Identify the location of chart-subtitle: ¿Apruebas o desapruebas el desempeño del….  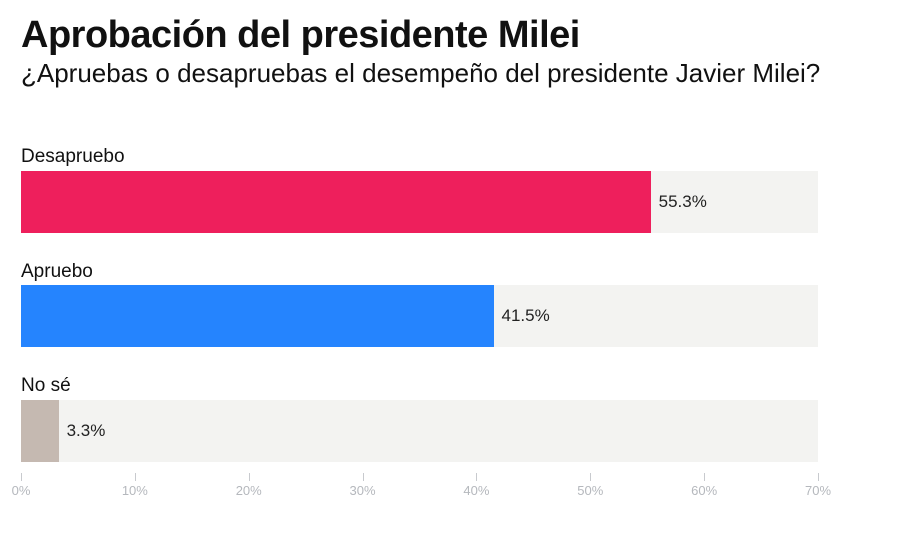
(421, 73).